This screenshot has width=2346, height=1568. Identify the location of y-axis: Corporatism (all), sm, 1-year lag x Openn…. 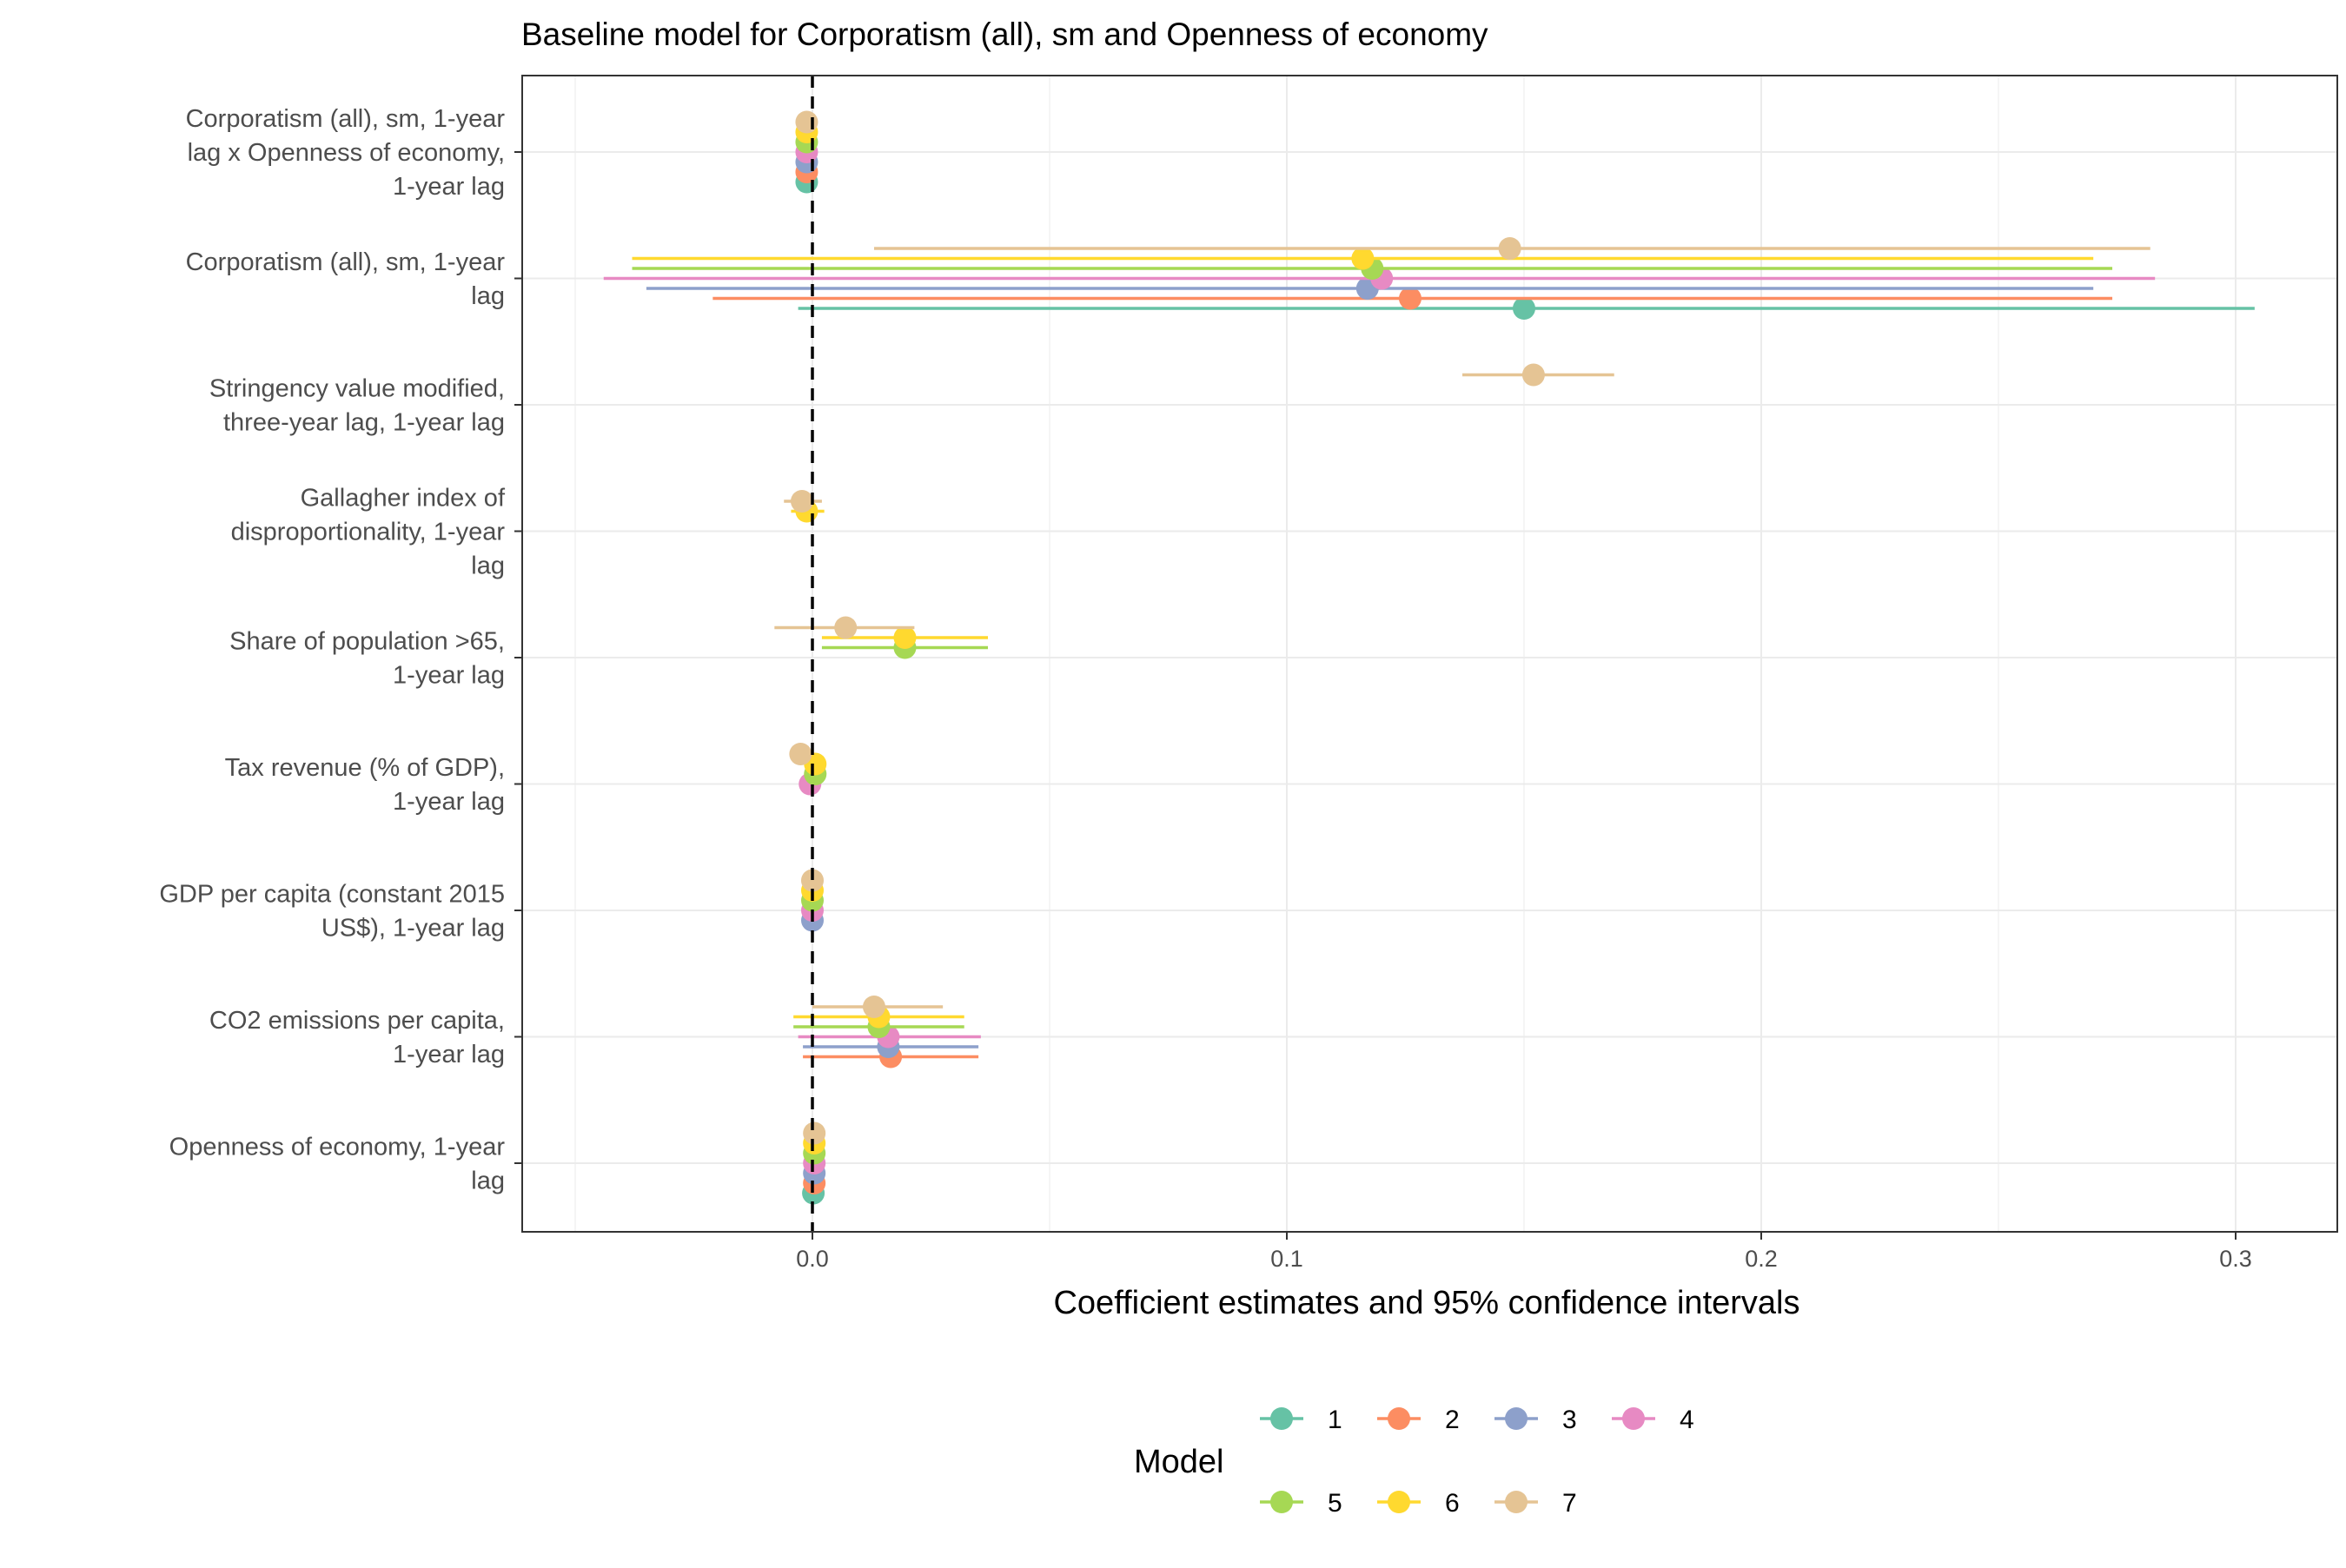
(341, 650).